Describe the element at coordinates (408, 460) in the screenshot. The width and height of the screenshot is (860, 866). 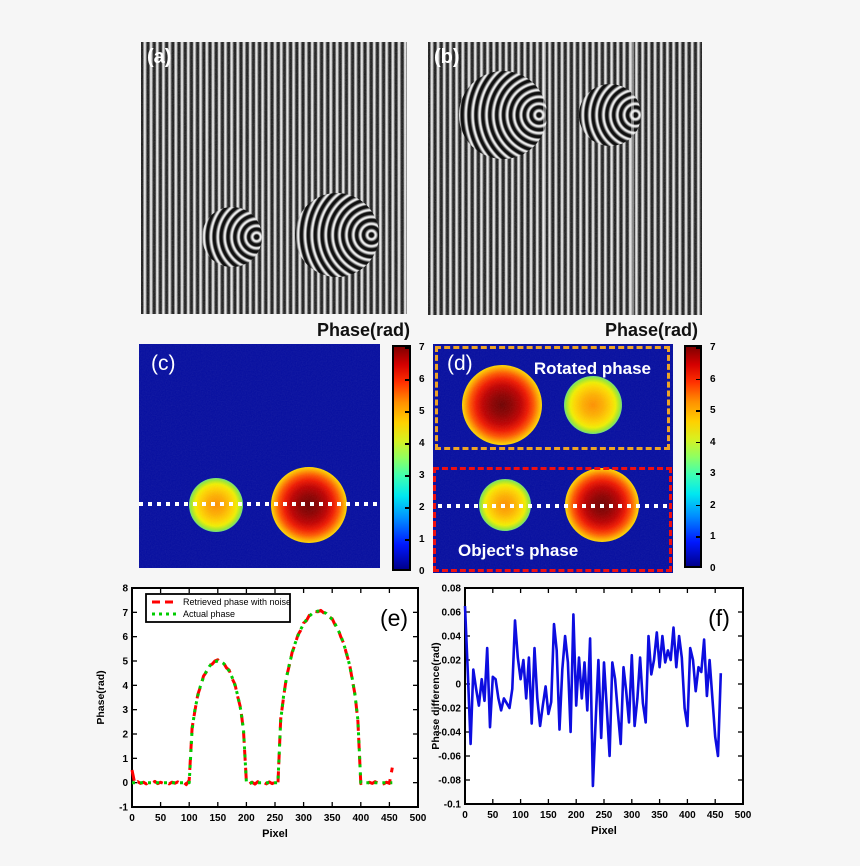
I see `colorbar-c: 0 1 2 3 4 5 6 7` at that location.